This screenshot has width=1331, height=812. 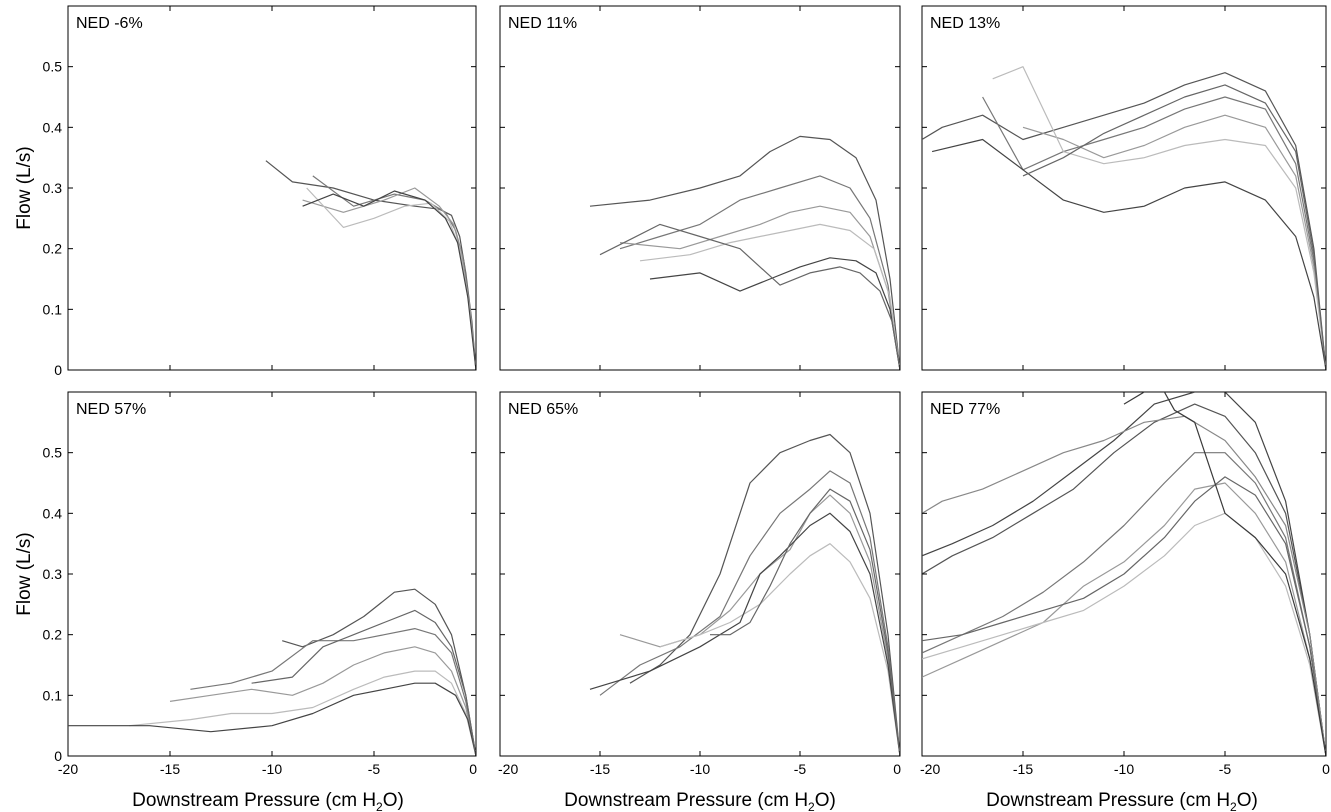 What do you see at coordinates (800, 769) in the screenshot?
I see `x-tick-label-5-4: -5` at bounding box center [800, 769].